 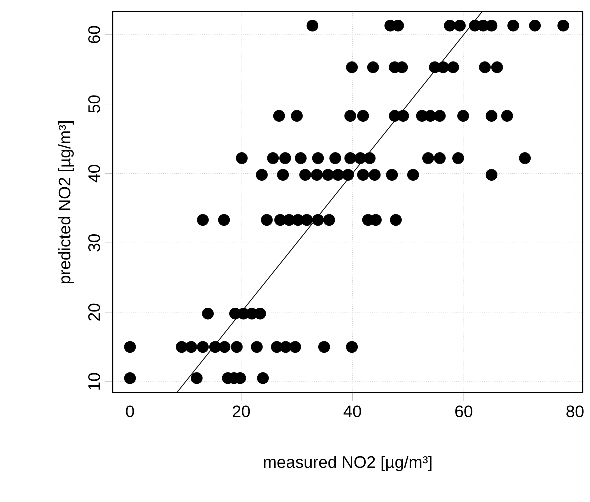 What do you see at coordinates (94, 174) in the screenshot?
I see `y-tick-label: 40` at bounding box center [94, 174].